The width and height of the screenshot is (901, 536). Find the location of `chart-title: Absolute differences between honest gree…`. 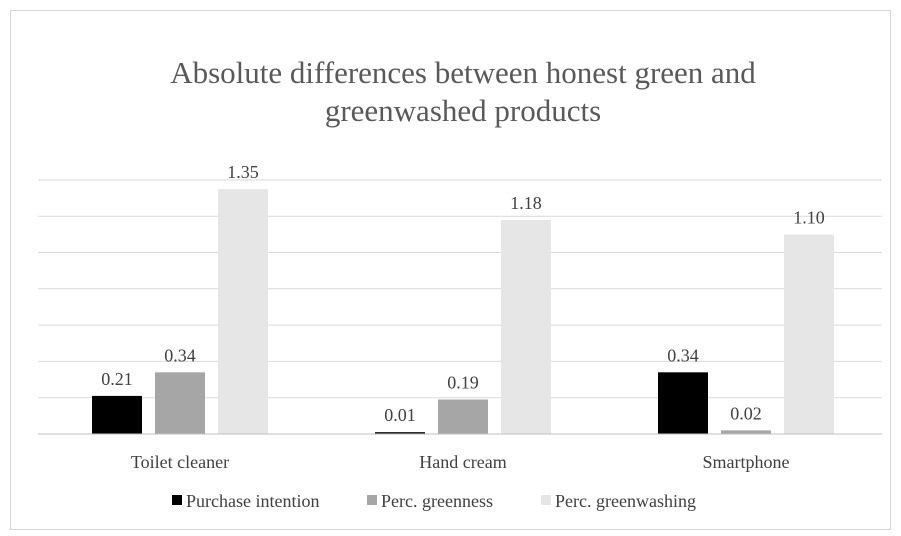

chart-title: Absolute differences between honest gree… is located at coordinates (463, 91).